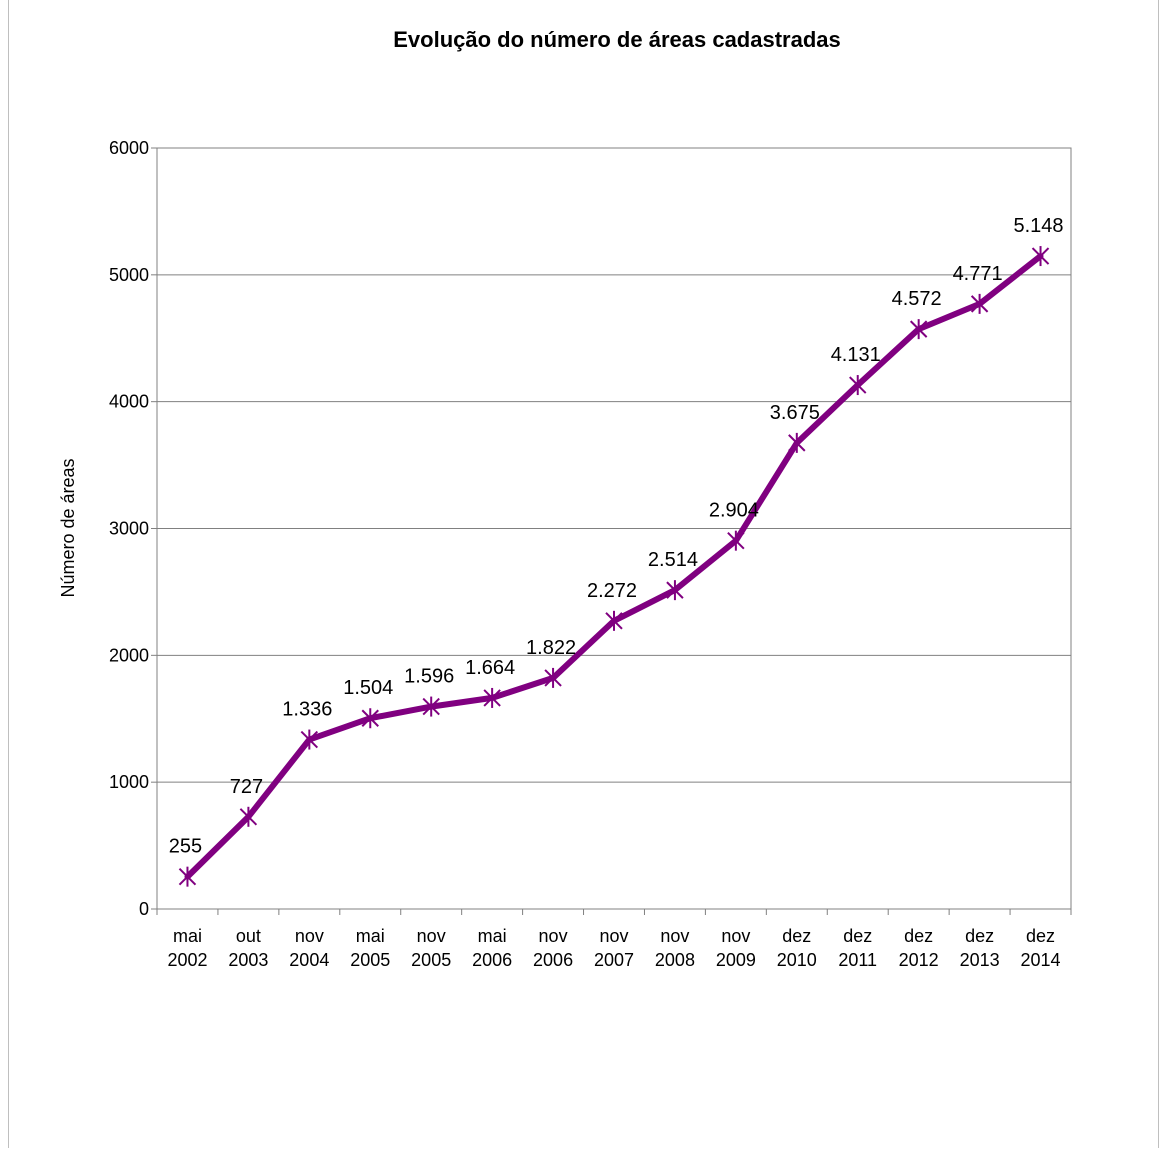 The height and width of the screenshot is (1149, 1160). Describe the element at coordinates (68, 527) in the screenshot. I see `y-axis-label: Número de áreas` at that location.